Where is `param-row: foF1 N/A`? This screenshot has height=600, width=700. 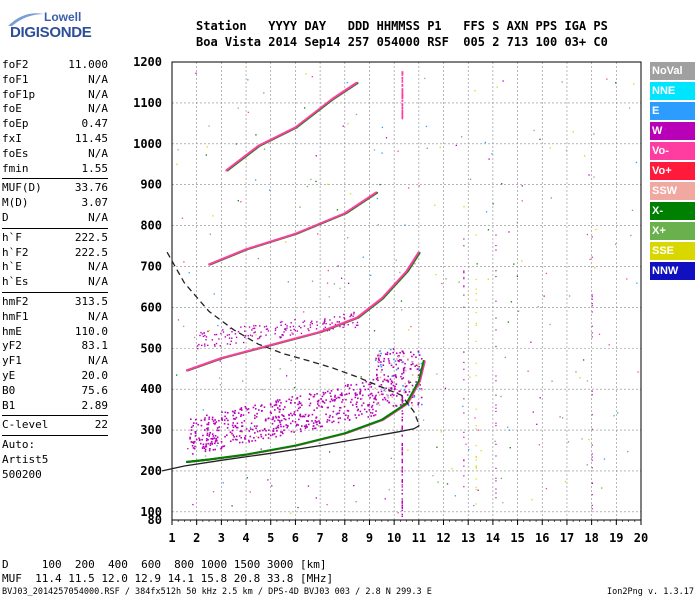
param-row: foF1 N/A is located at coordinates (55, 80).